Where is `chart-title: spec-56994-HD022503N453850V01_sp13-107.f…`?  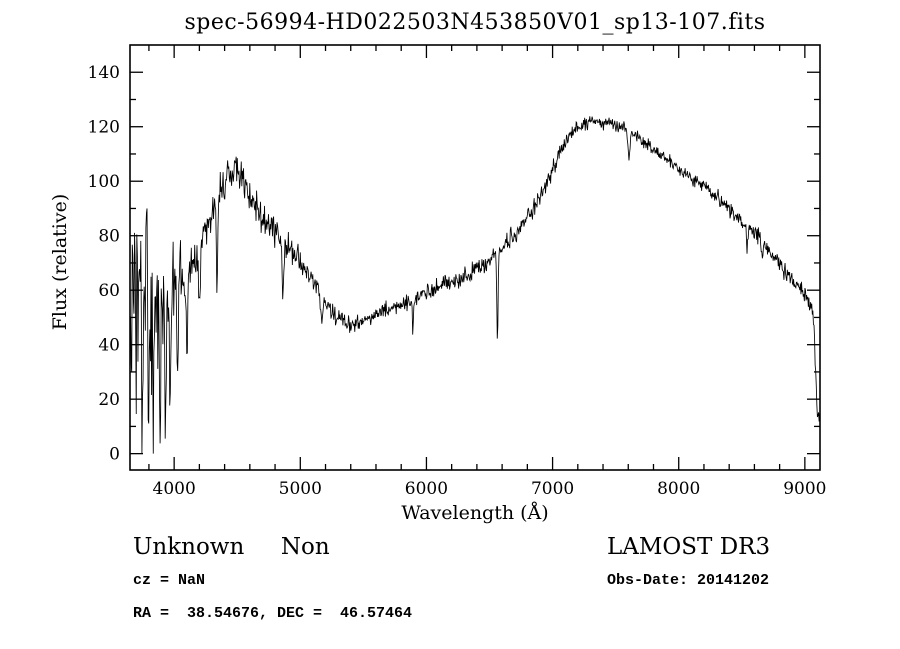 chart-title: spec-56994-HD022503N453850V01_sp13-107.f… is located at coordinates (475, 22).